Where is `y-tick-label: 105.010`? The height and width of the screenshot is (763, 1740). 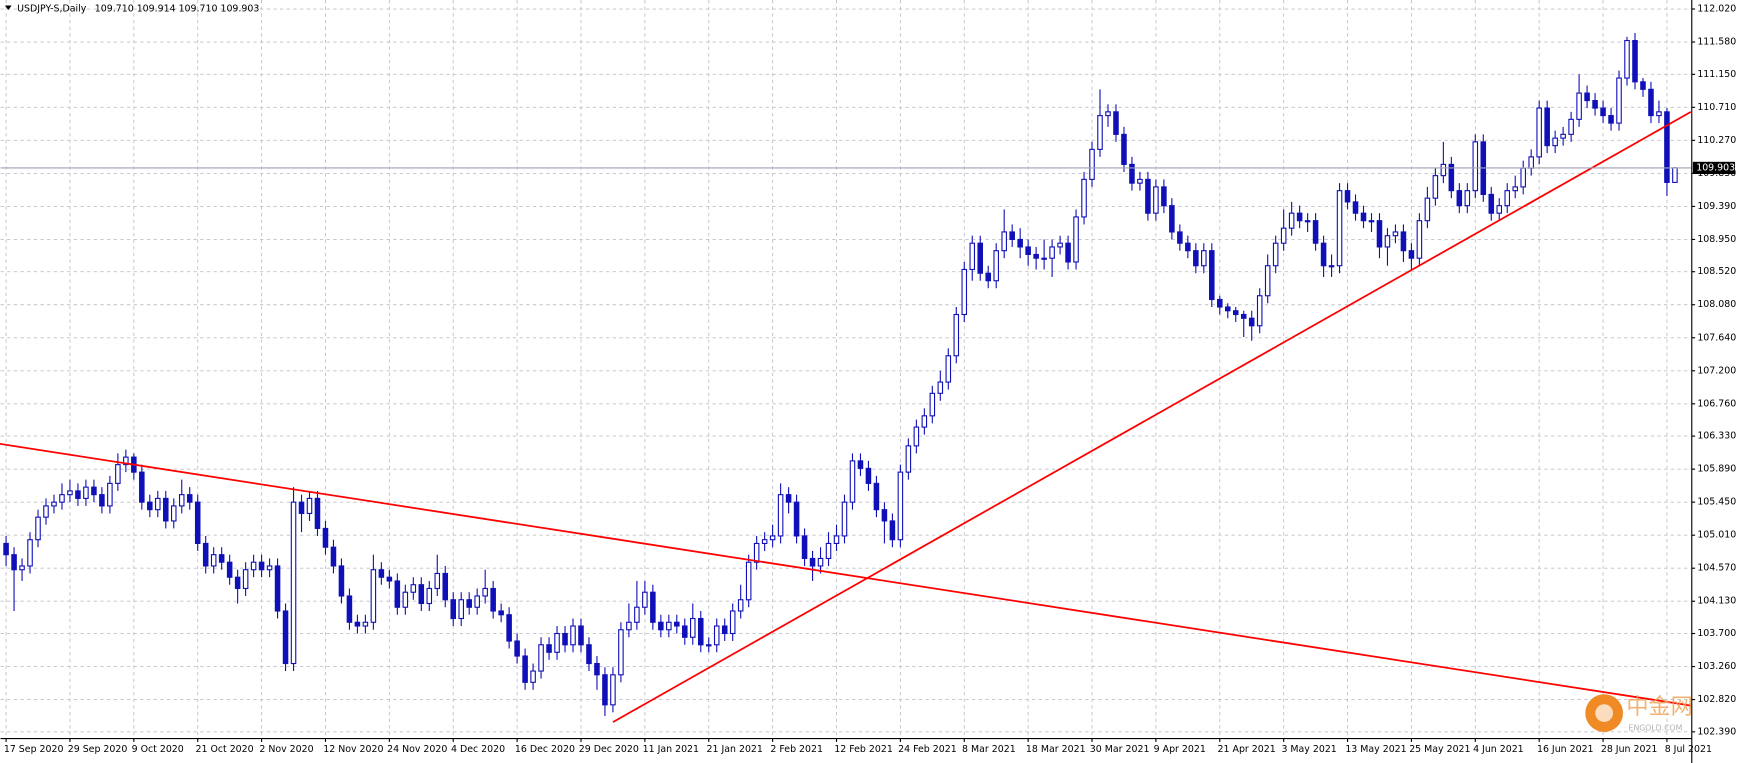 y-tick-label: 105.010 is located at coordinates (1716, 535).